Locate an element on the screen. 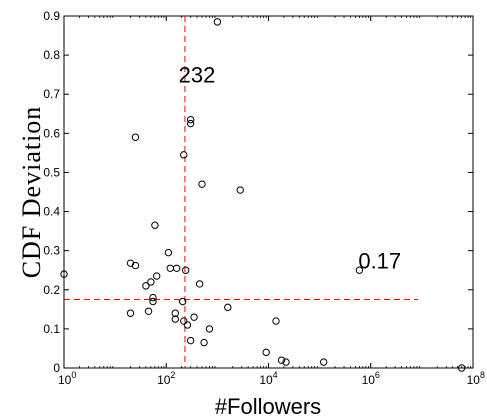 The width and height of the screenshot is (487, 419). y-tick-label: 0.8 is located at coordinates (51, 55).